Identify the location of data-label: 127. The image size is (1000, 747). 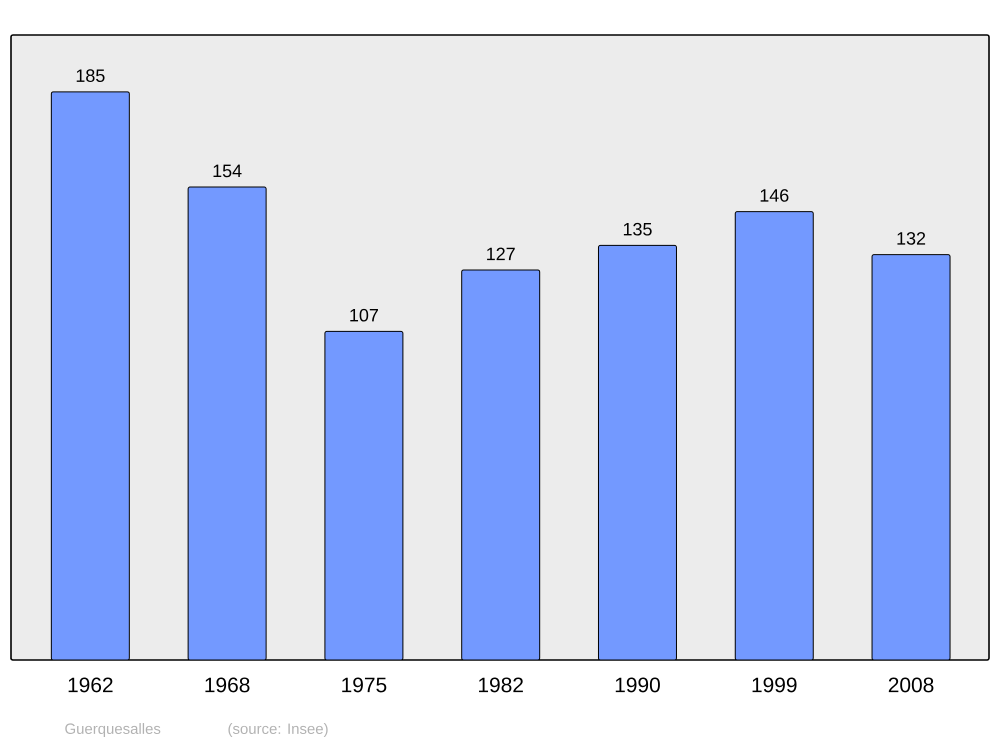
(501, 254).